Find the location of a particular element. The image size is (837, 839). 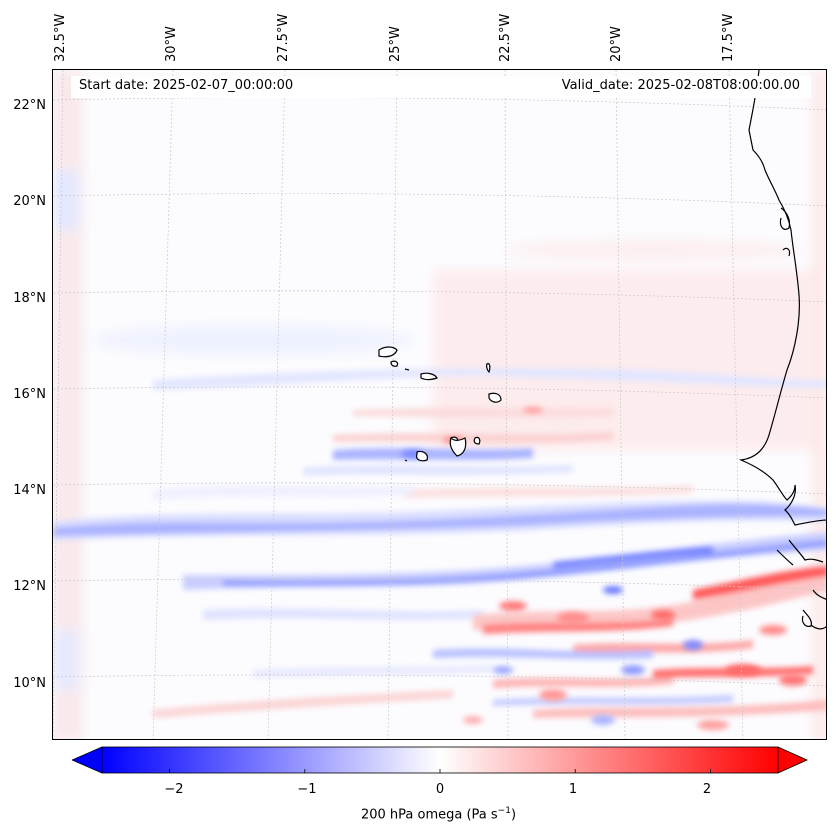

colorbar-right-extend is located at coordinates (792, 760).